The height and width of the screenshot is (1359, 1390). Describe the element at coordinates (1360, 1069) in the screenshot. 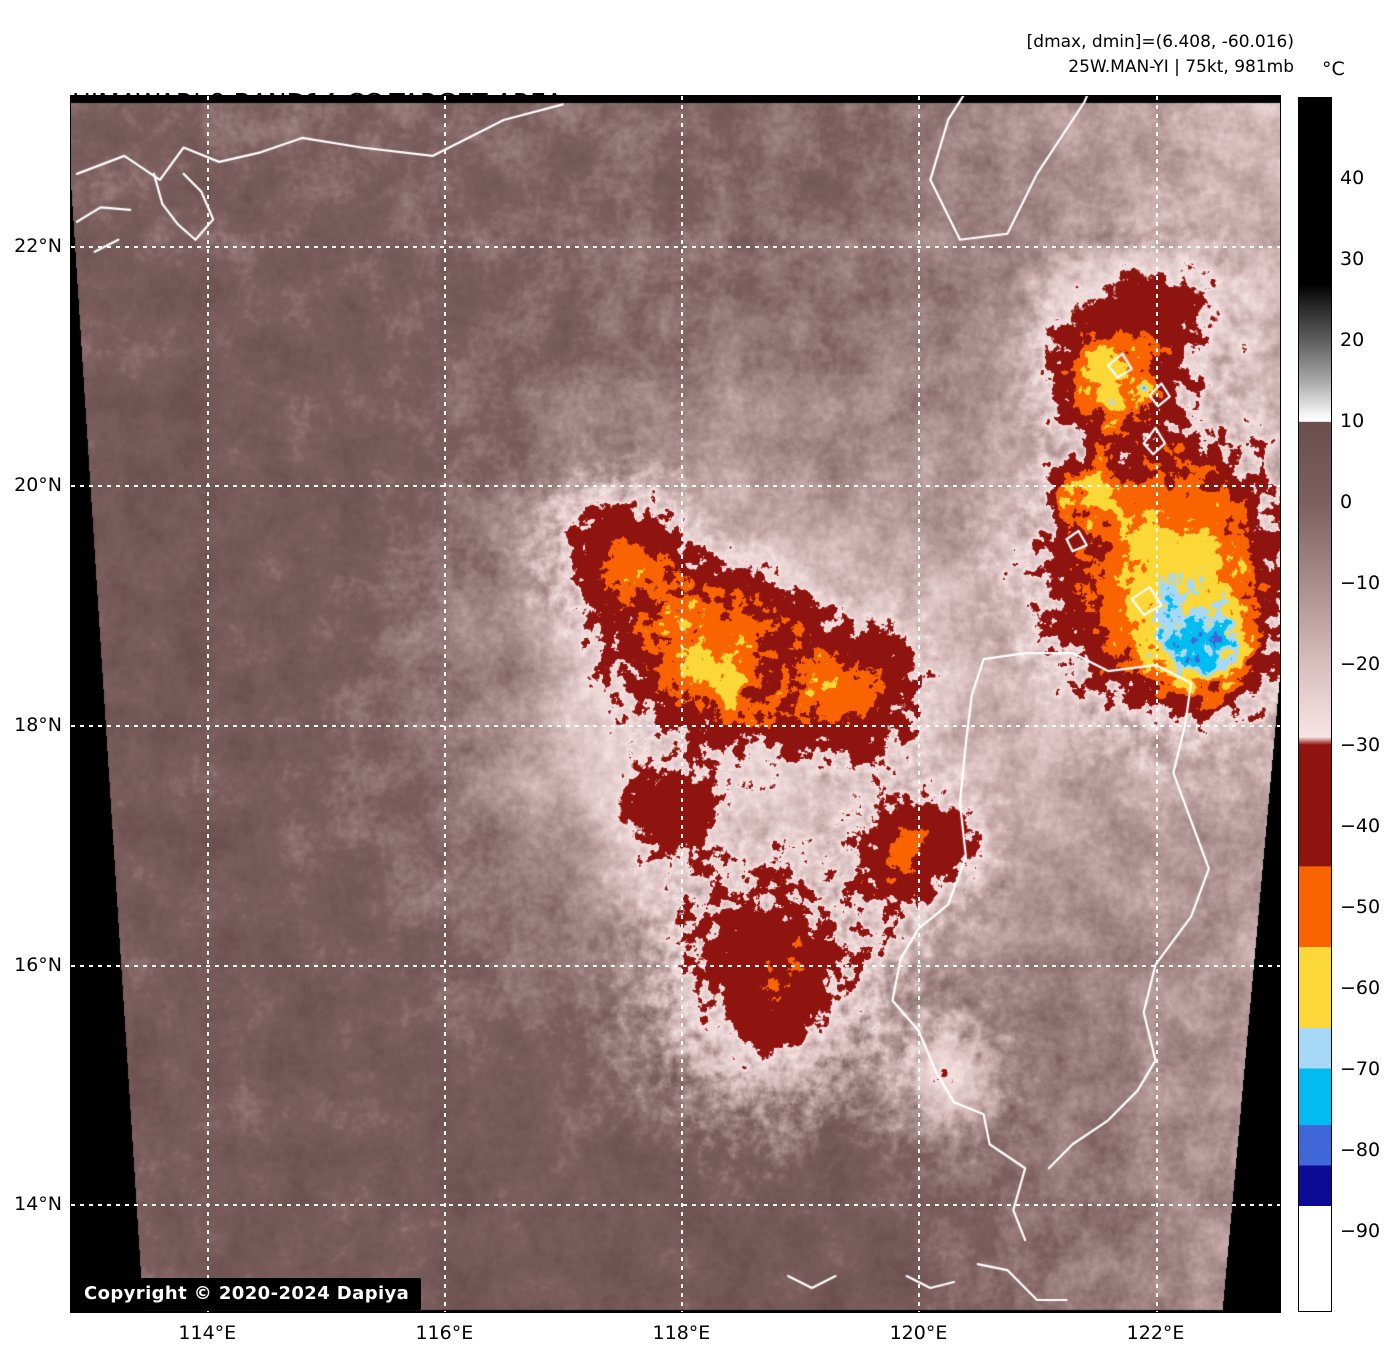

I see `colorbar-tick-11: −70` at that location.